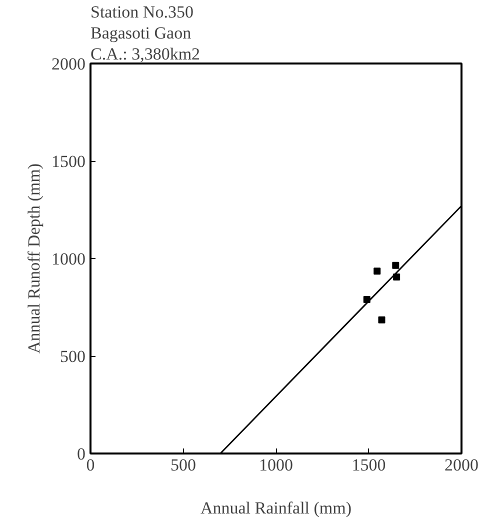  Describe the element at coordinates (276, 508) in the screenshot. I see `x-axis-title: Annual Rainfall (mm)` at that location.